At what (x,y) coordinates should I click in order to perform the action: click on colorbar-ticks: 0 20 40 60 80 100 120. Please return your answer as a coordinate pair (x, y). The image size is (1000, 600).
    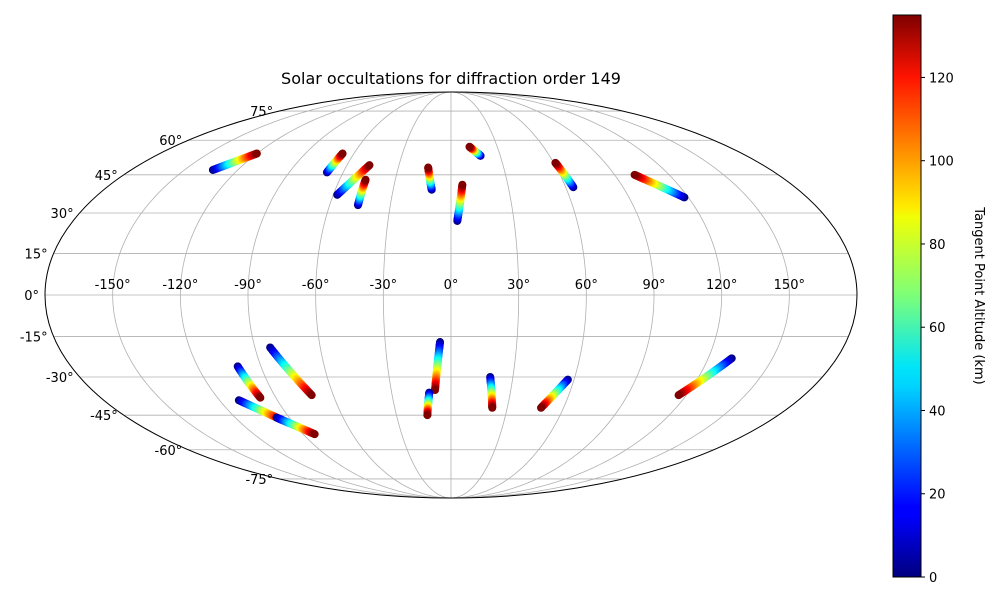
    Looking at the image, I should click on (937, 328).